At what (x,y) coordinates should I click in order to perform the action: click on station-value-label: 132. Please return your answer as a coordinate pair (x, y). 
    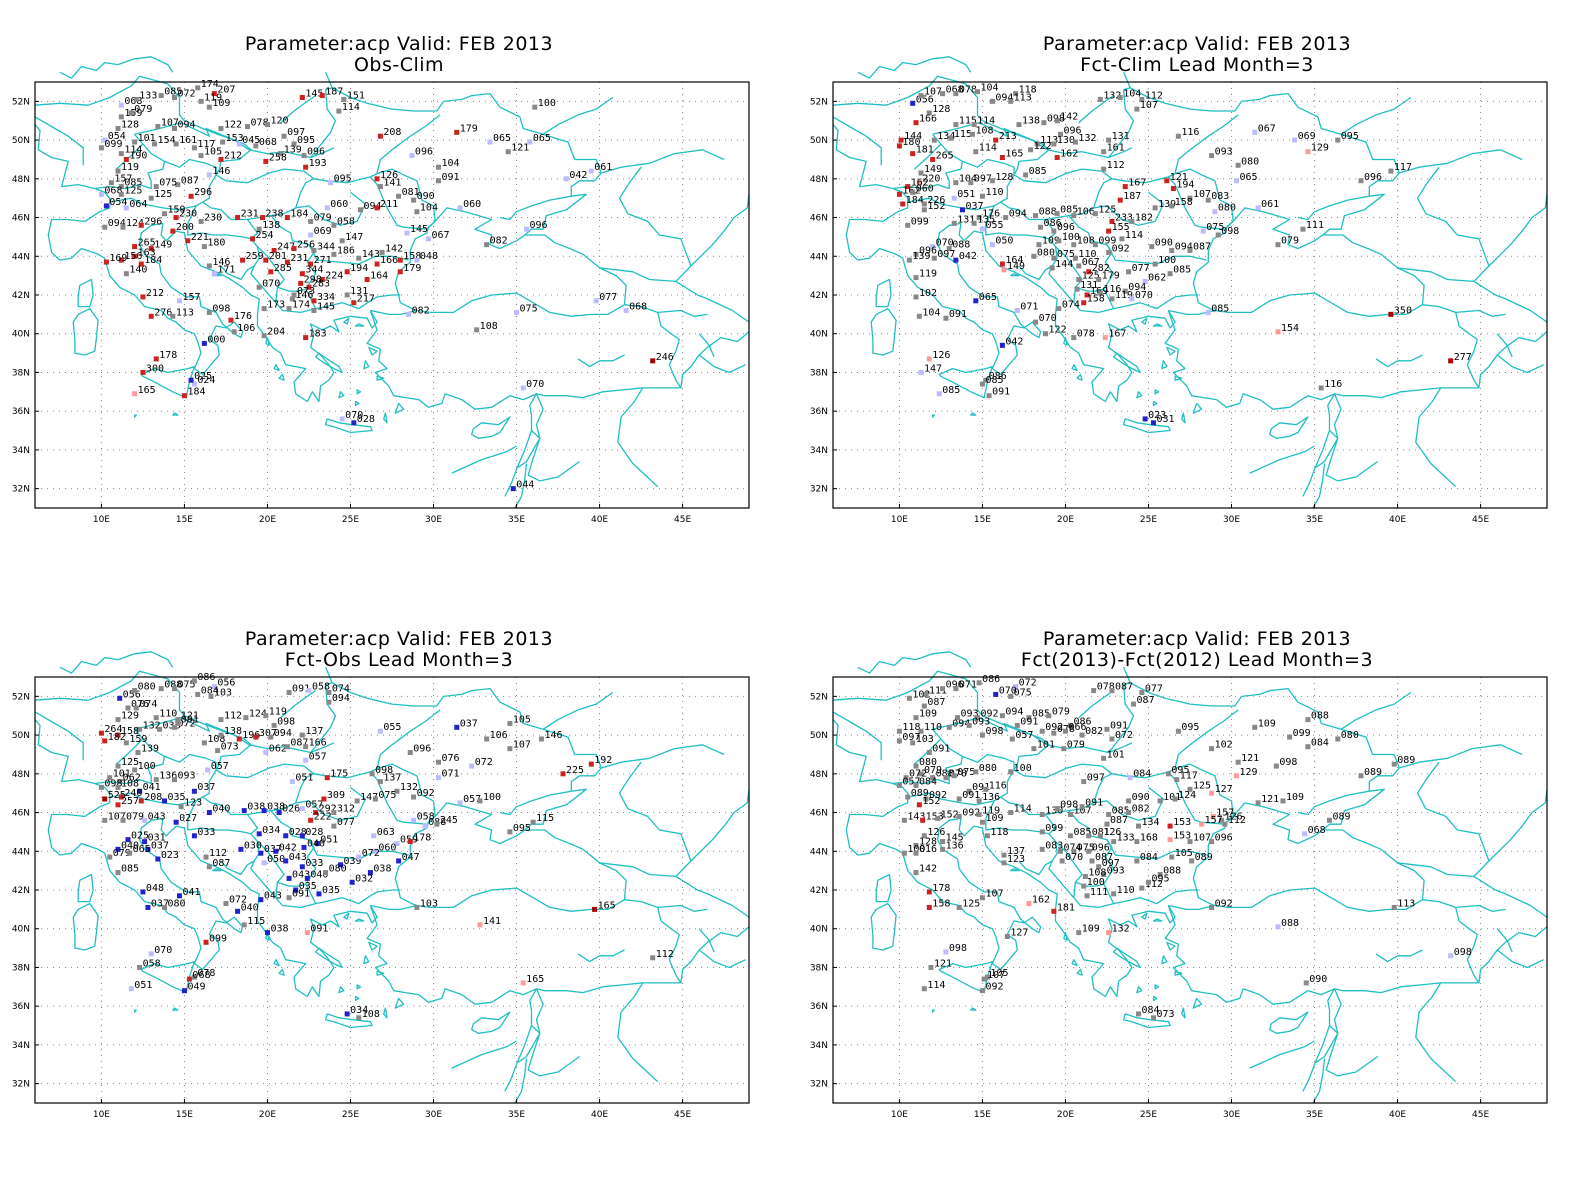
    Looking at the image, I should click on (1087, 138).